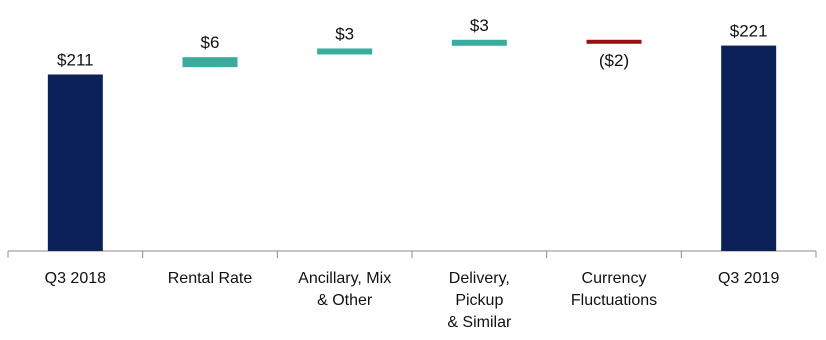  What do you see at coordinates (345, 300) in the screenshot?
I see `category-label: & Other` at bounding box center [345, 300].